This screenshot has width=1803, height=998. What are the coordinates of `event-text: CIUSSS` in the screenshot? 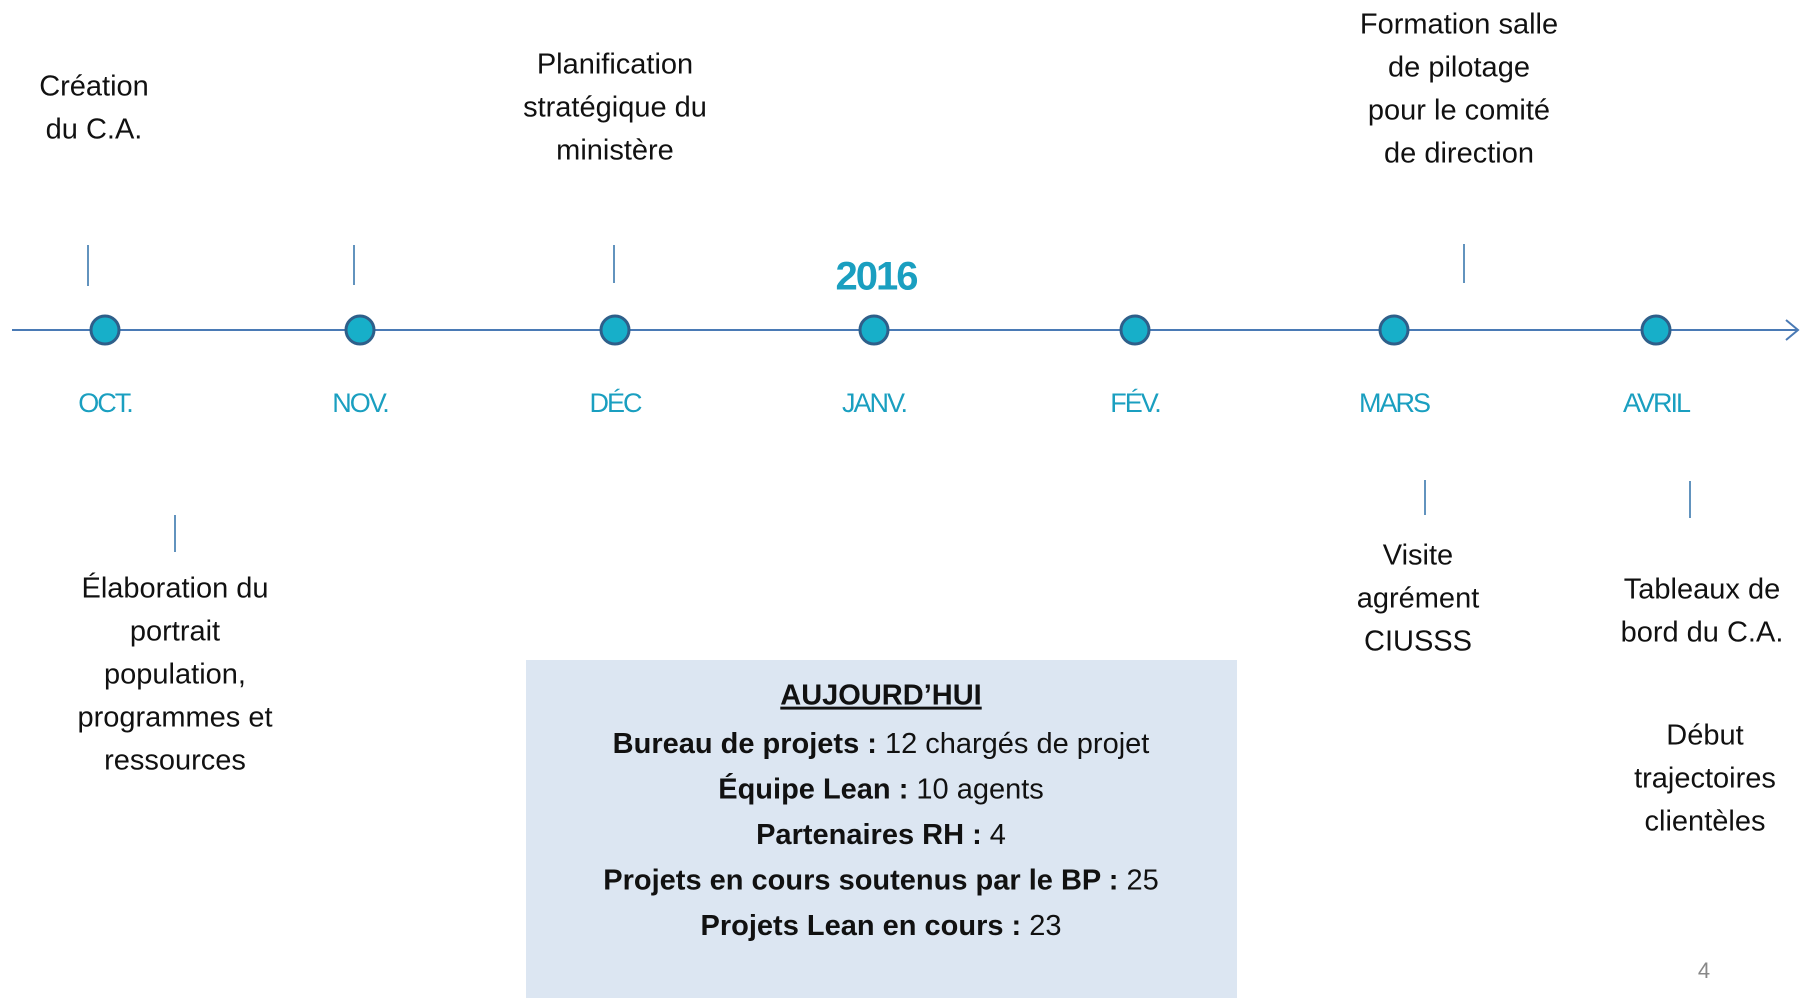 It's located at (1418, 642).